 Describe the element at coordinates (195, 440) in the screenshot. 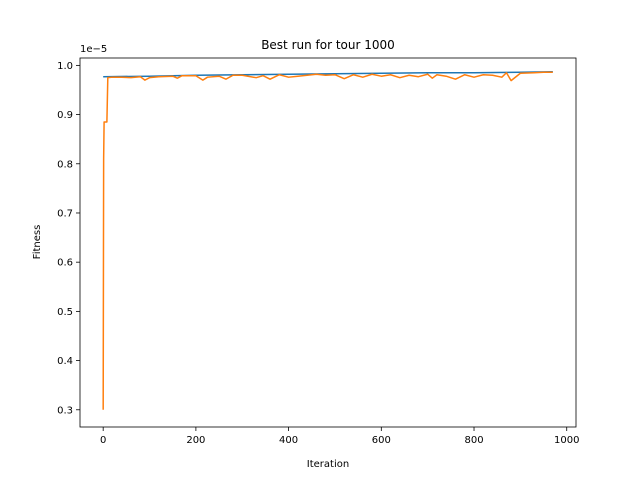

I see `x-tick-label: 200` at that location.